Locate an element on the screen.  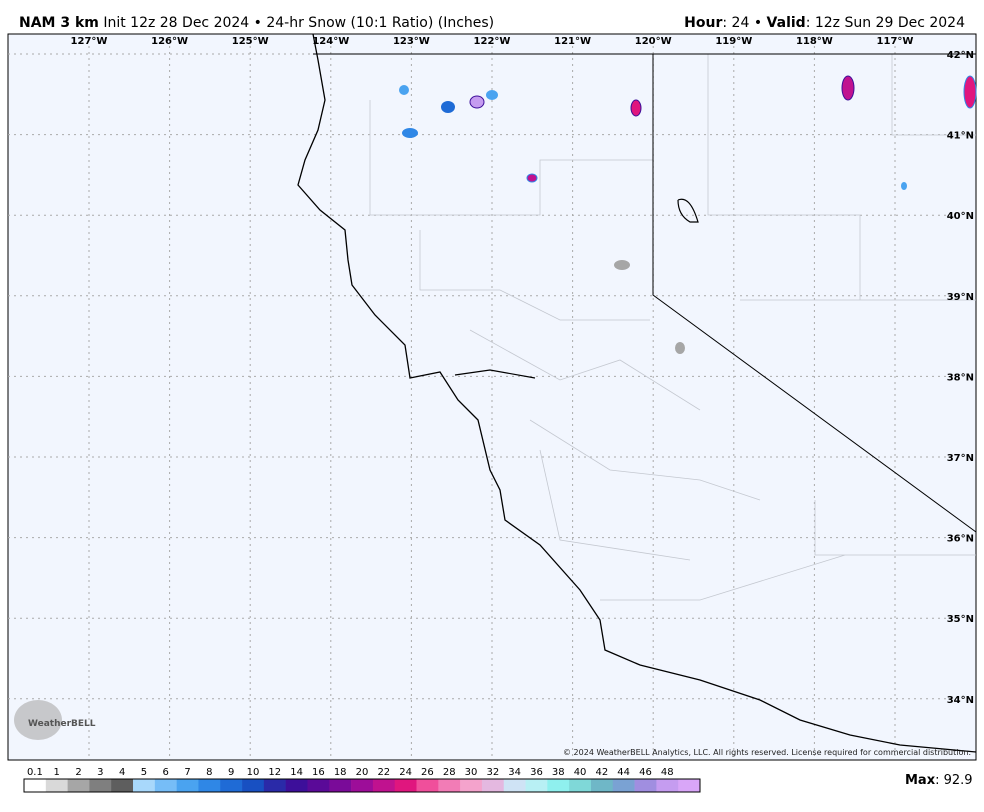
logo: WeatherBELL is located at coordinates (62, 724).